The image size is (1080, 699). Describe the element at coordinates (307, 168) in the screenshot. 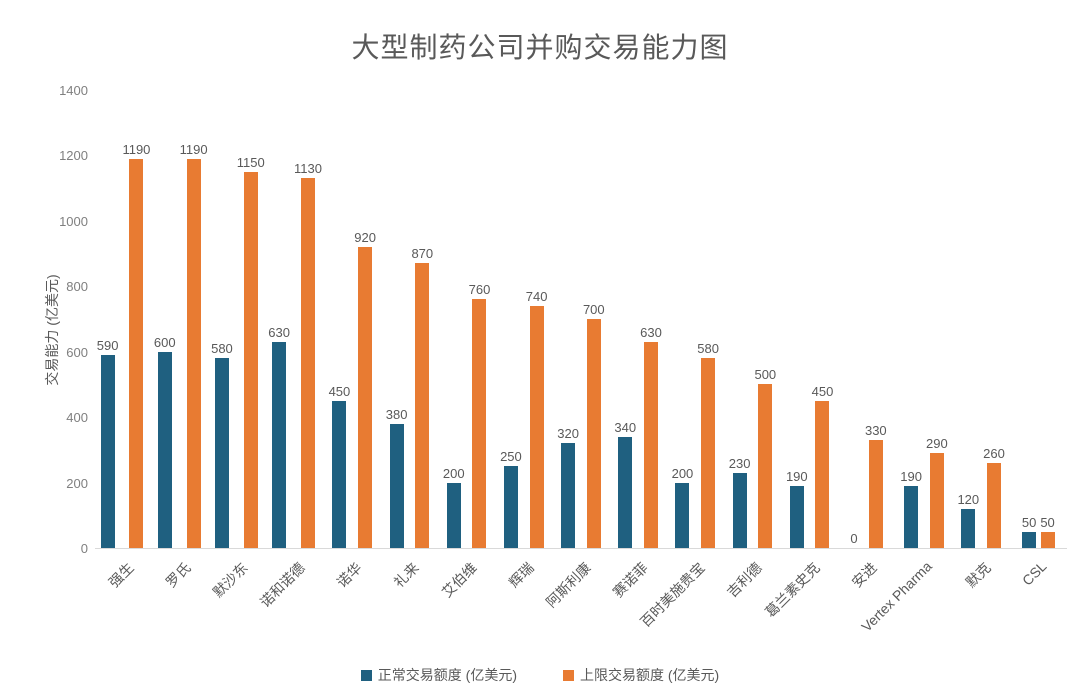

I see `bar-value-label: 1130` at that location.